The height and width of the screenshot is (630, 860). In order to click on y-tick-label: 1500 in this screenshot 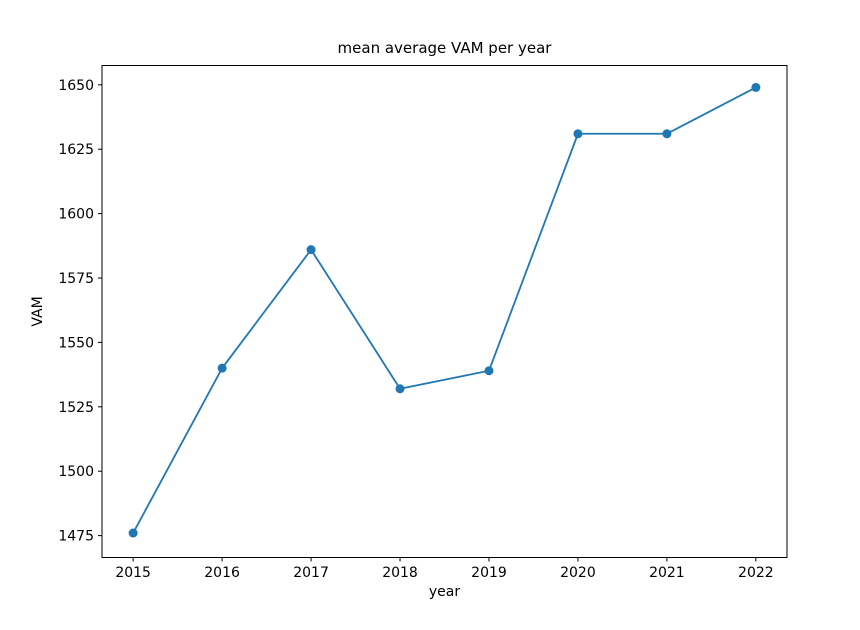, I will do `click(76, 472)`.